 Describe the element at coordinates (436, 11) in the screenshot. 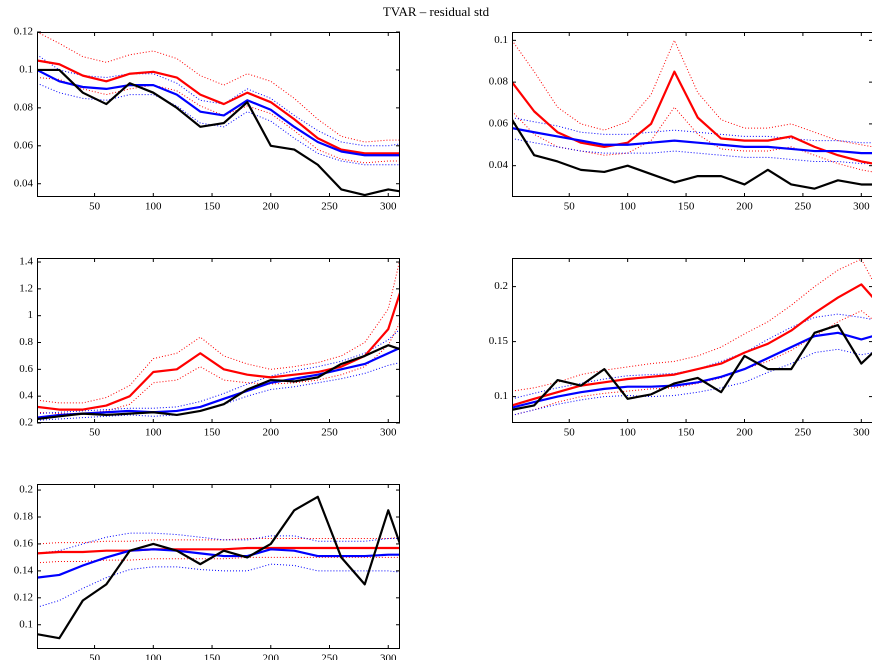

I see `figure-title: TVAR – residual std` at that location.